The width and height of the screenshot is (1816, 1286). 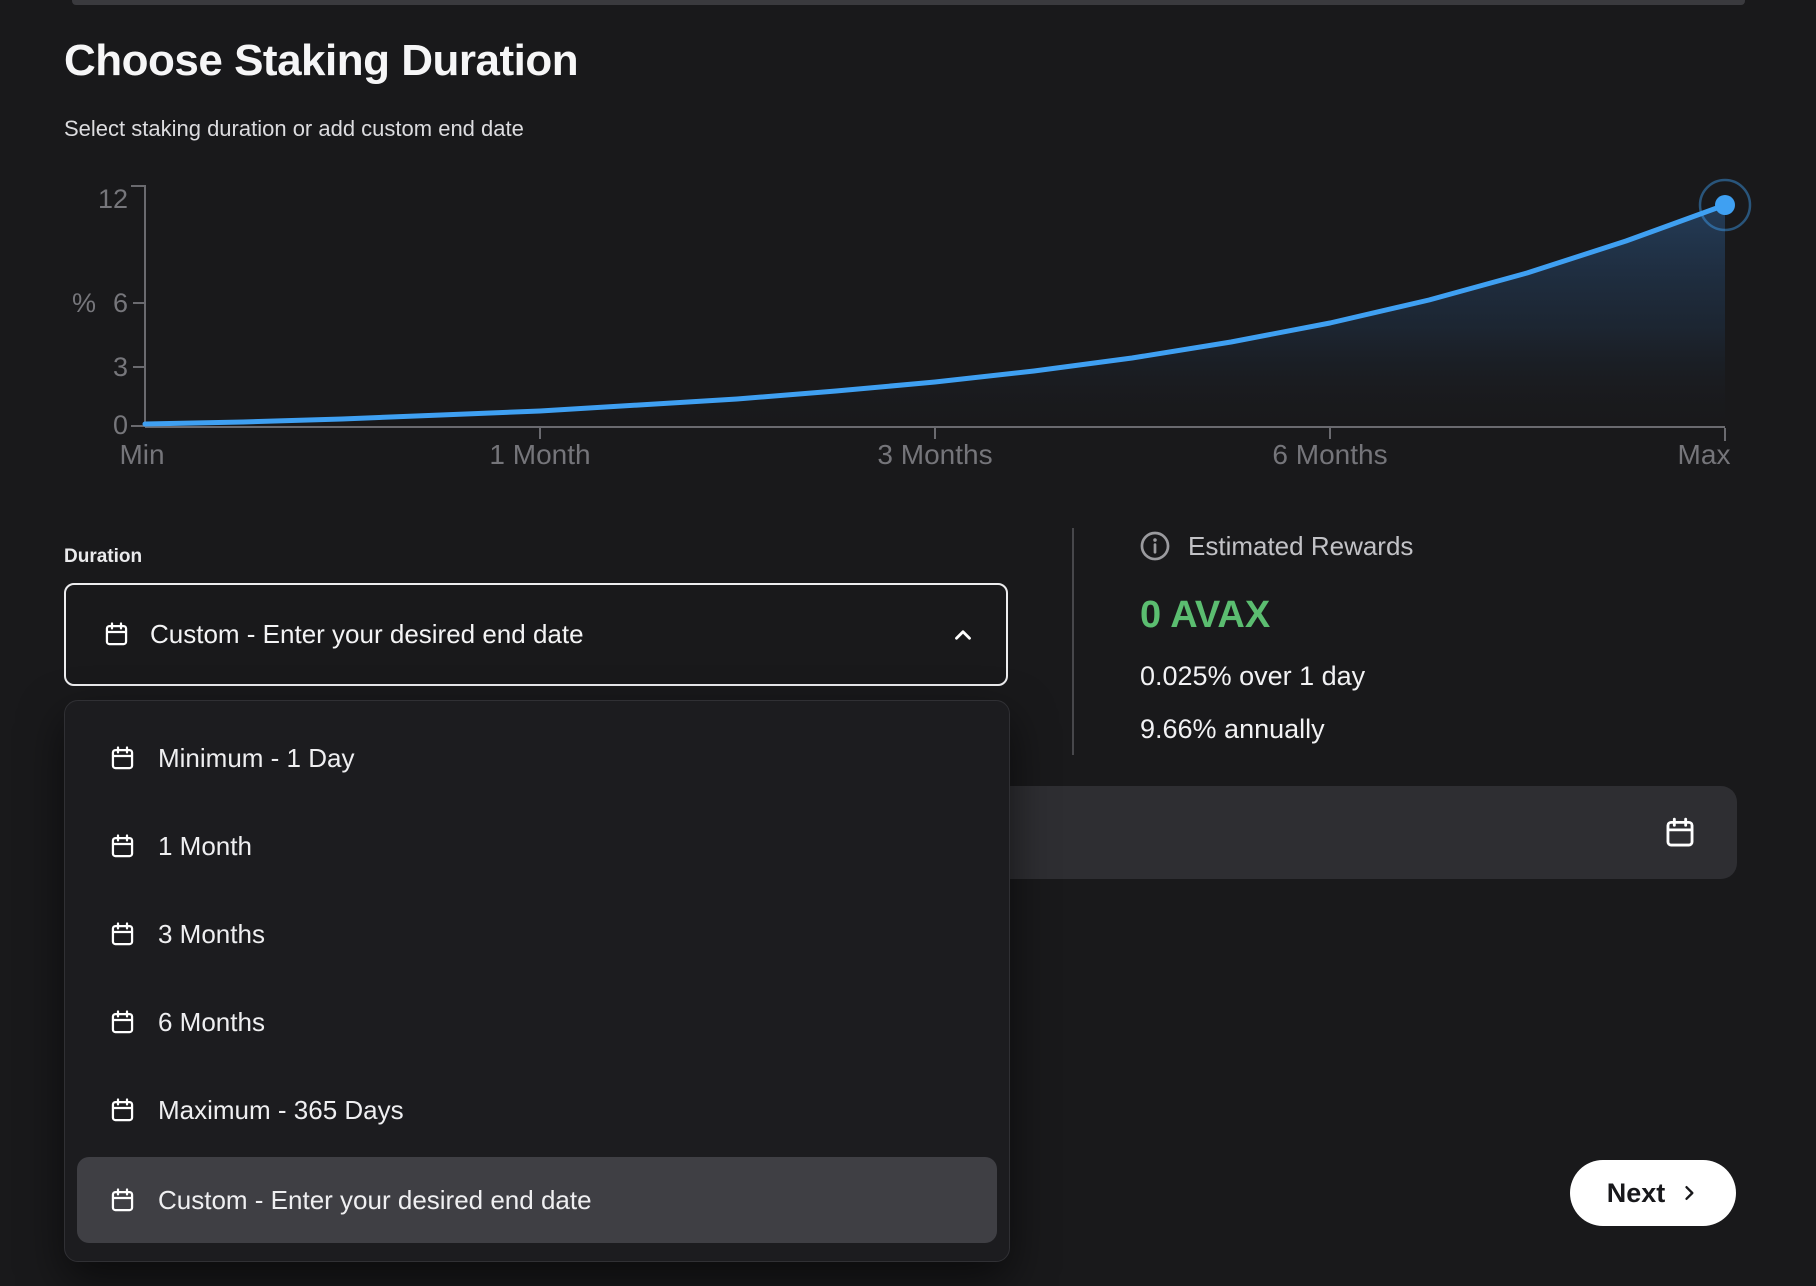 I want to click on menu-item-label: 1 Month, so click(x=205, y=845).